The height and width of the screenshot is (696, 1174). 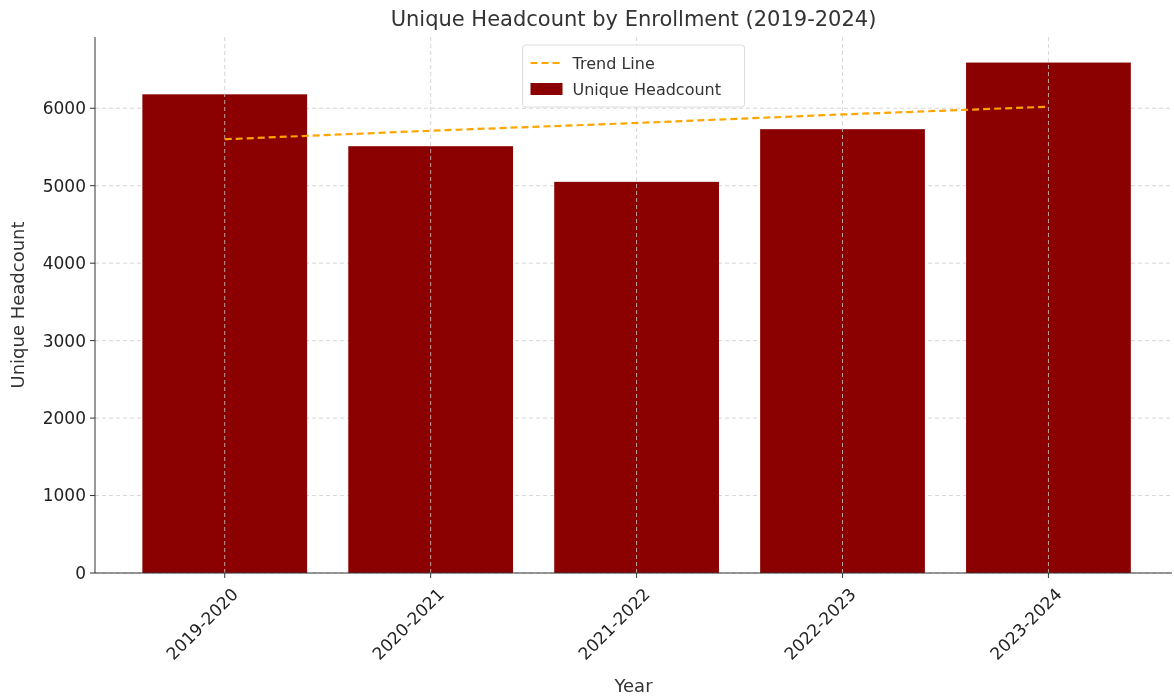 I want to click on x-axis-title: Year, so click(x=633, y=685).